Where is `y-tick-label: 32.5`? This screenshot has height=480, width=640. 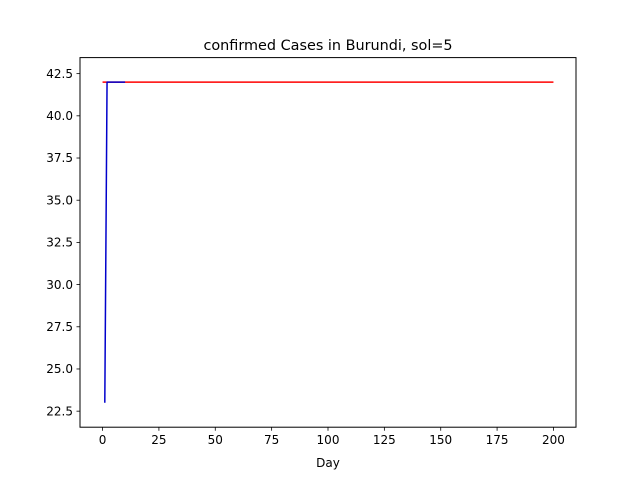 y-tick-label: 32.5 is located at coordinates (59, 243).